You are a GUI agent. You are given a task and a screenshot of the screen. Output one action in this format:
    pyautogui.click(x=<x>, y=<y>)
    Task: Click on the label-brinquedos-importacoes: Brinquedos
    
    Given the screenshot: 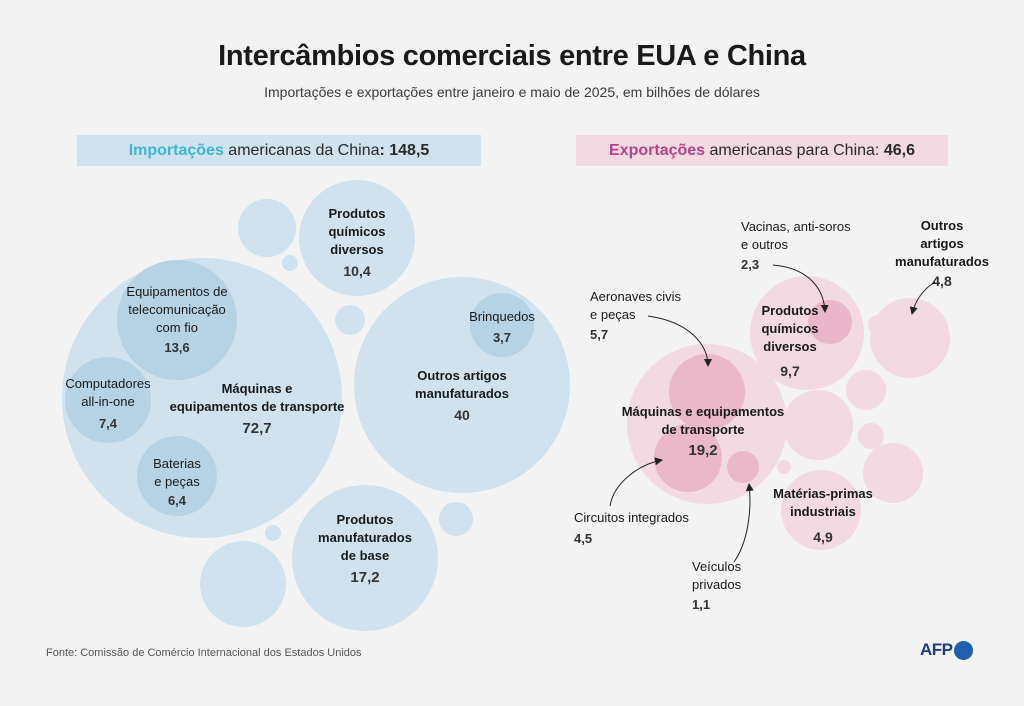 What is the action you would take?
    pyautogui.click(x=502, y=316)
    